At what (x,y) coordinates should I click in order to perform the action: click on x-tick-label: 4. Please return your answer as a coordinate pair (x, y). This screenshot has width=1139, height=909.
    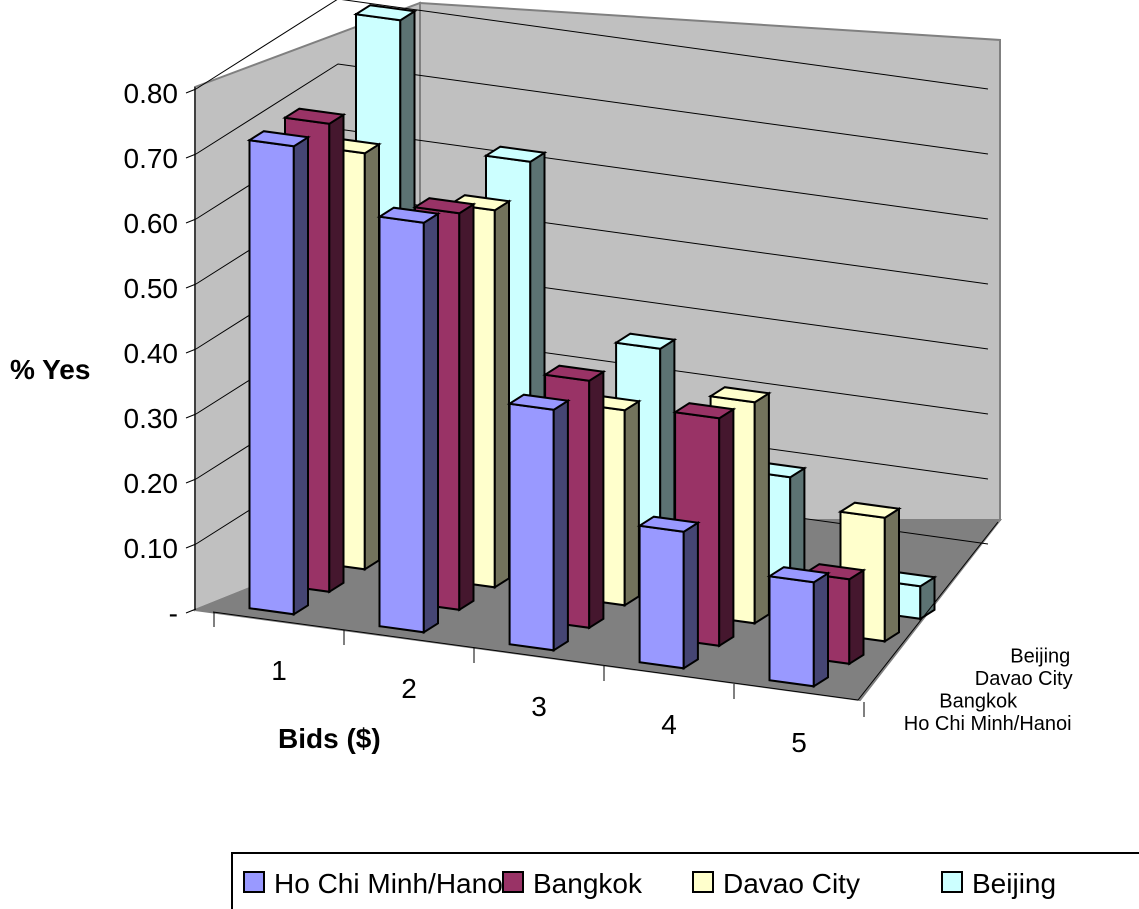
    Looking at the image, I should click on (669, 724).